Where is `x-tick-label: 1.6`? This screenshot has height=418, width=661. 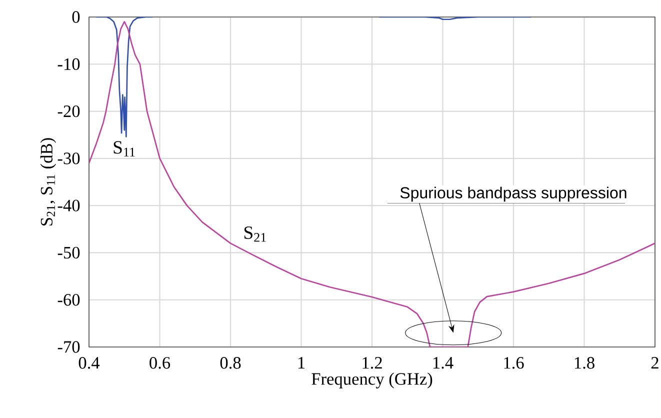 x-tick-label: 1.6 is located at coordinates (514, 363).